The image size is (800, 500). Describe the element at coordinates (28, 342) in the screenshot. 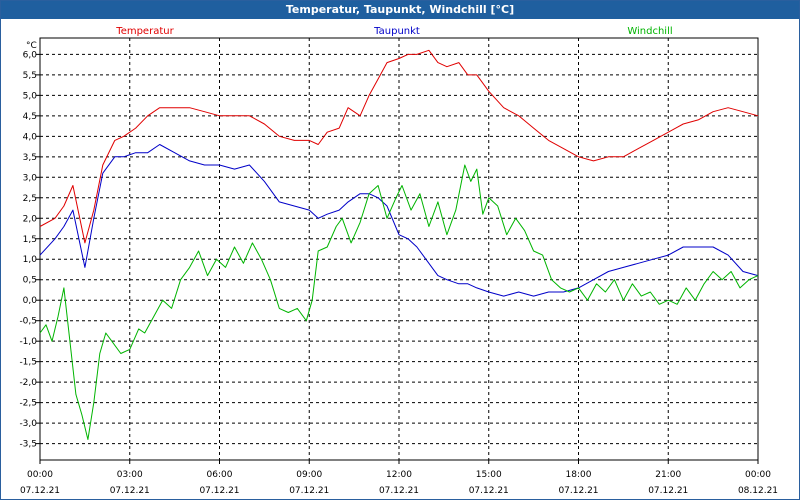

I see `y-tick-label: -1,0` at that location.